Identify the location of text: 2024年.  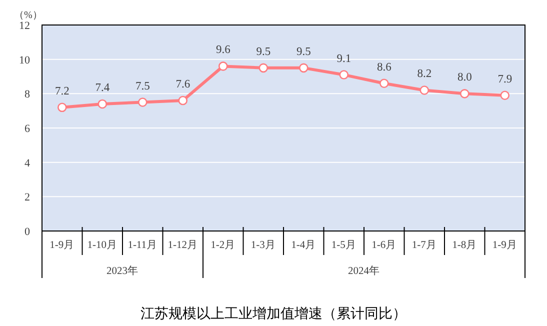
(364, 271).